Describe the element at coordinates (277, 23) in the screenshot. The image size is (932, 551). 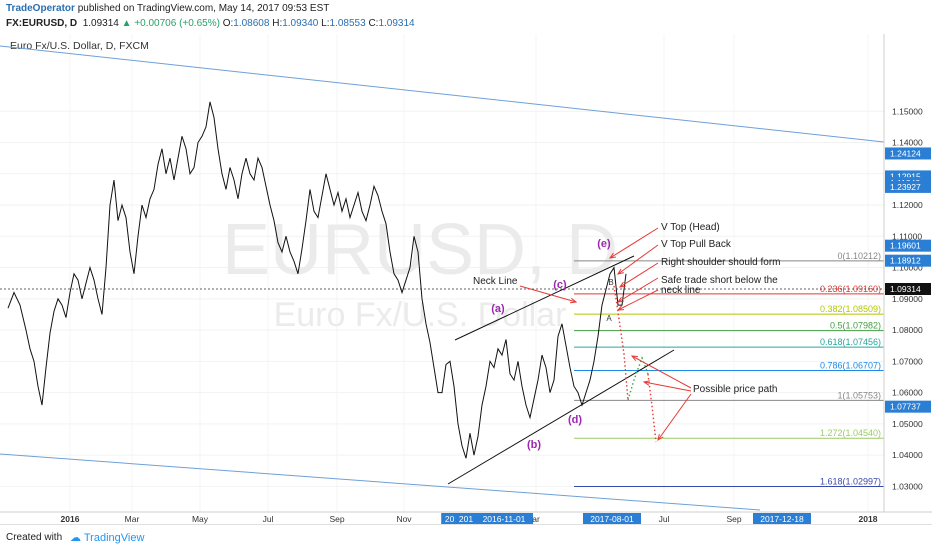
I see `high-label: H:` at that location.